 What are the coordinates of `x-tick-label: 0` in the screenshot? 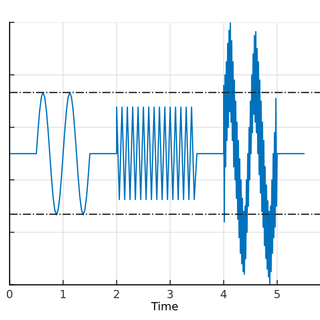 It's located at (9, 294).